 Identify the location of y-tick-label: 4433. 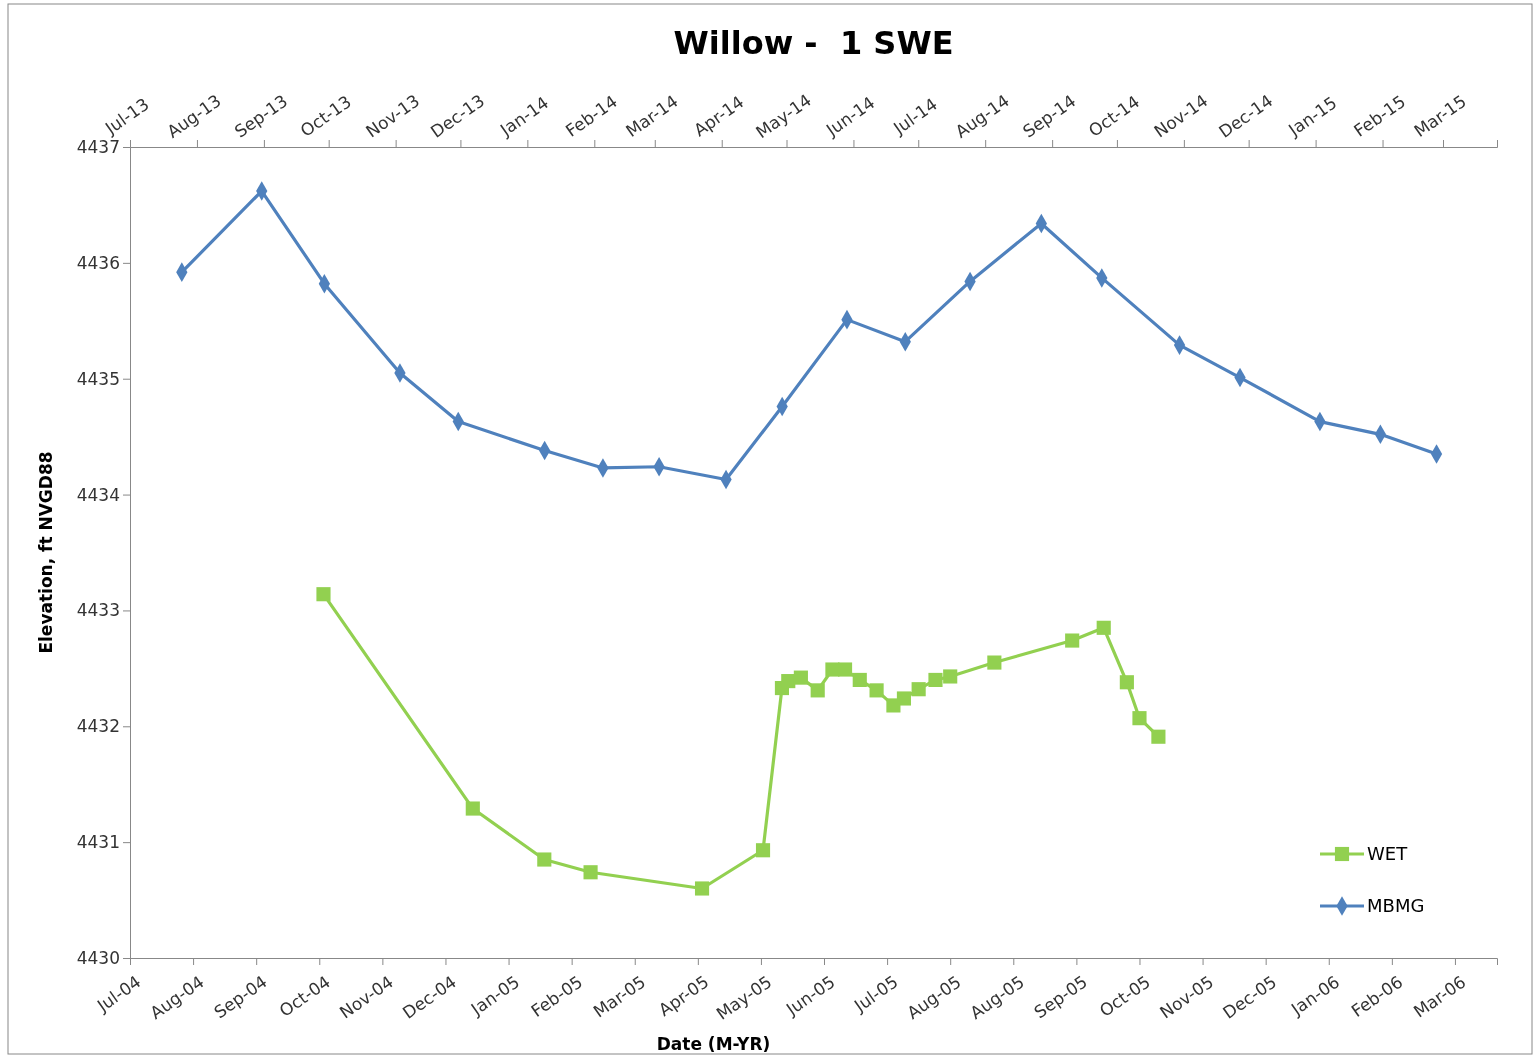
(98, 610).